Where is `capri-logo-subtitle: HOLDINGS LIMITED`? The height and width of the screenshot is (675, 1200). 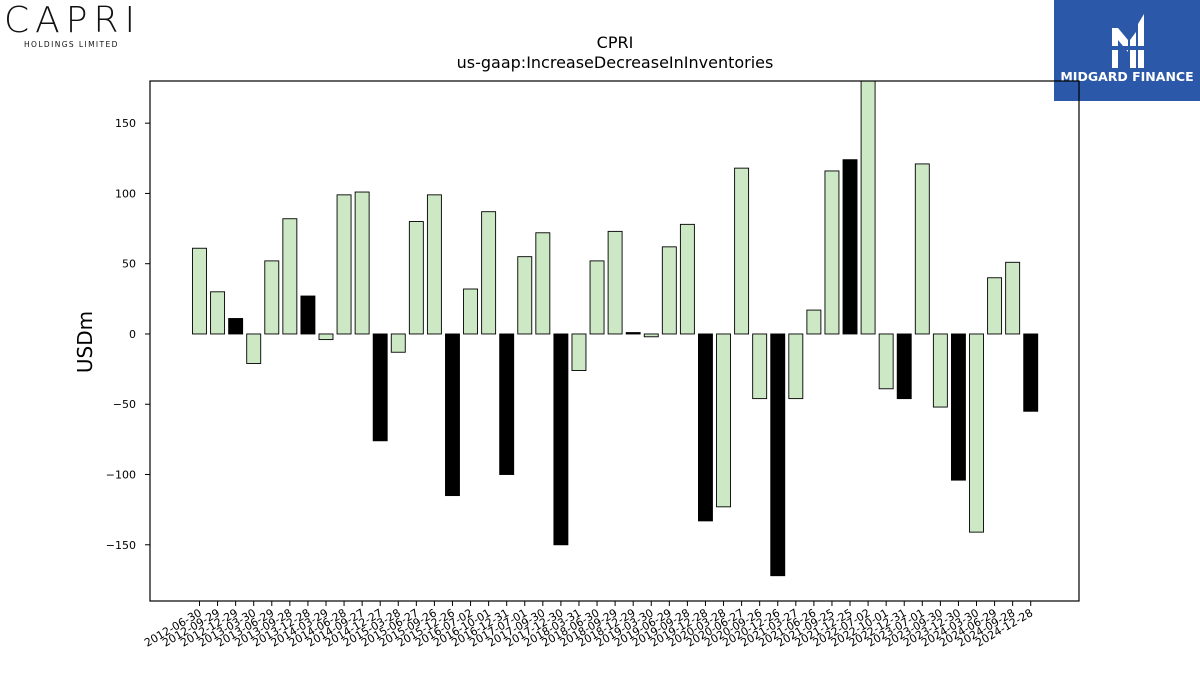 capri-logo-subtitle: HOLDINGS LIMITED is located at coordinates (71, 44).